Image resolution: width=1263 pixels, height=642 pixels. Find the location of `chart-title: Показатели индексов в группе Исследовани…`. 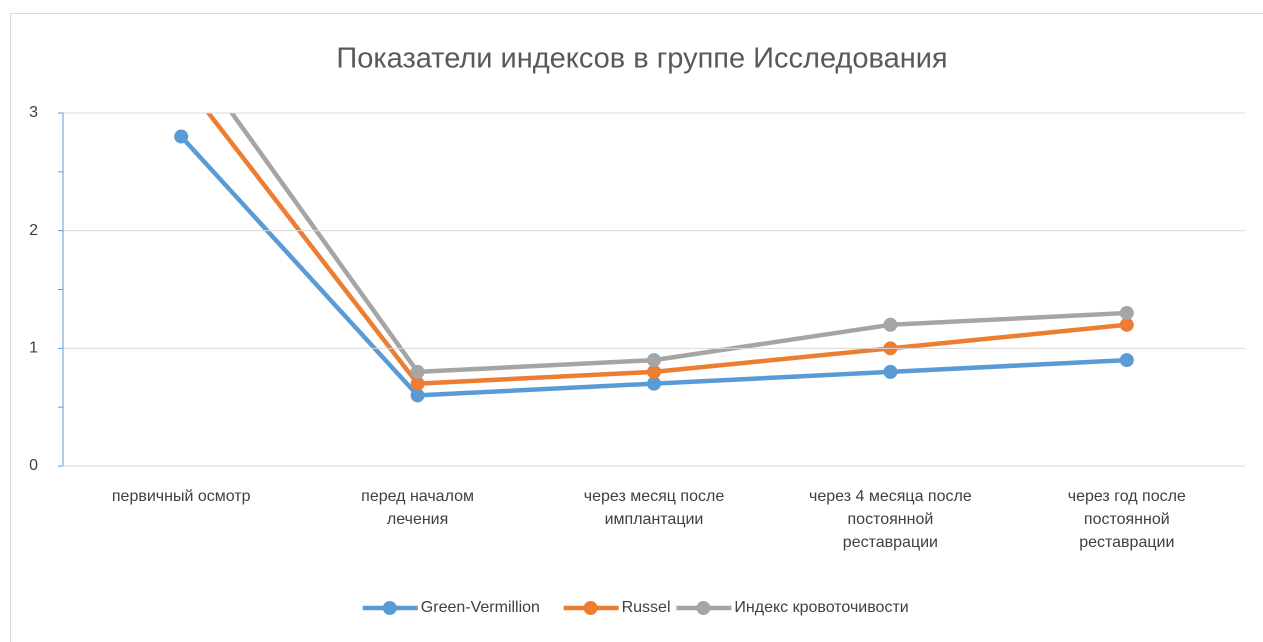

chart-title: Показатели индексов в группе Исследовани… is located at coordinates (641, 59).